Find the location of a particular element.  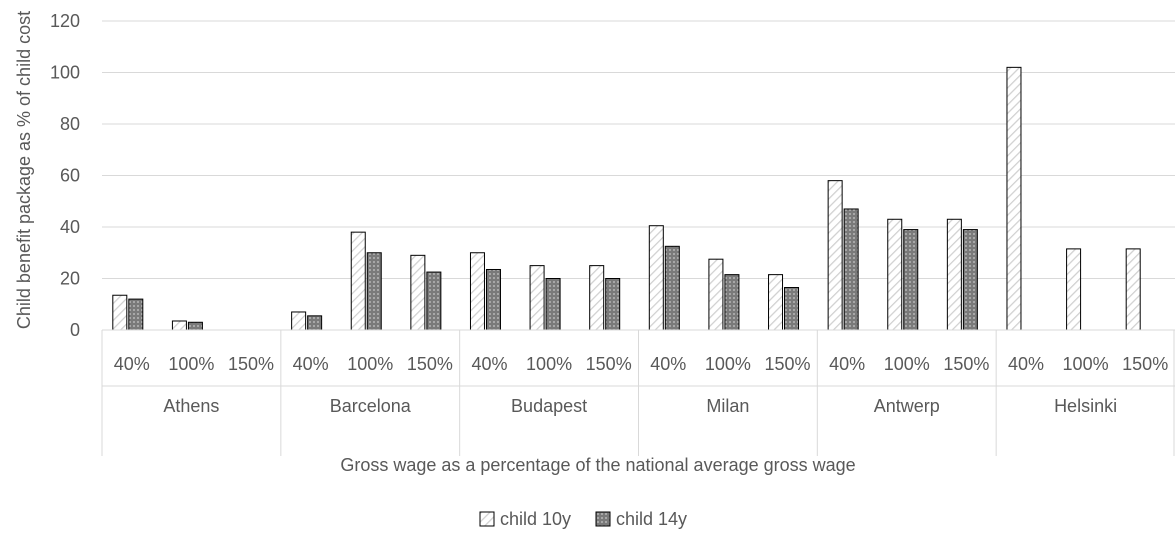

y-tick-label: 80 is located at coordinates (70, 124).